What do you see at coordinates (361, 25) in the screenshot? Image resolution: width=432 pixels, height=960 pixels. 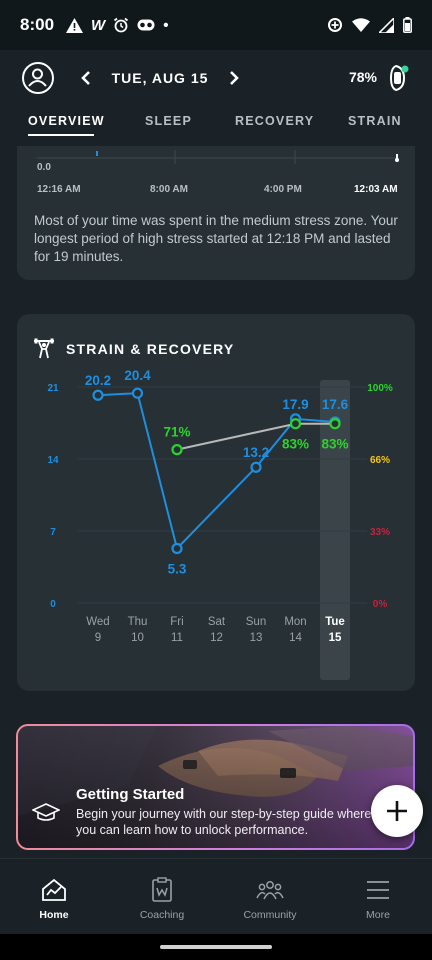 I see `wifi-icon` at bounding box center [361, 25].